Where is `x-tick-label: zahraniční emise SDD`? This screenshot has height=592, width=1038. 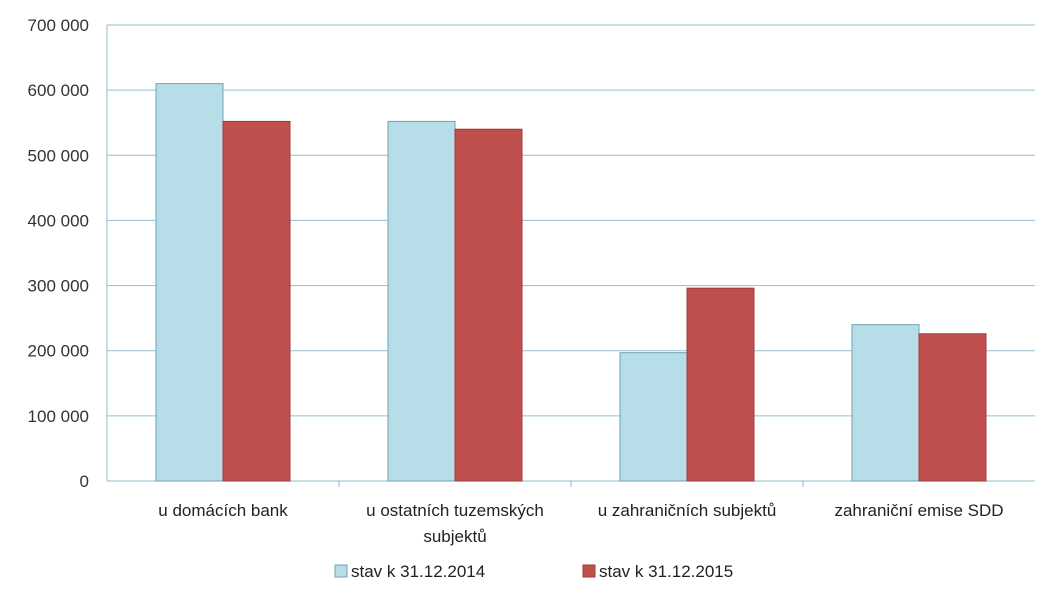
x-tick-label: zahraniční emise SDD is located at coordinates (918, 510).